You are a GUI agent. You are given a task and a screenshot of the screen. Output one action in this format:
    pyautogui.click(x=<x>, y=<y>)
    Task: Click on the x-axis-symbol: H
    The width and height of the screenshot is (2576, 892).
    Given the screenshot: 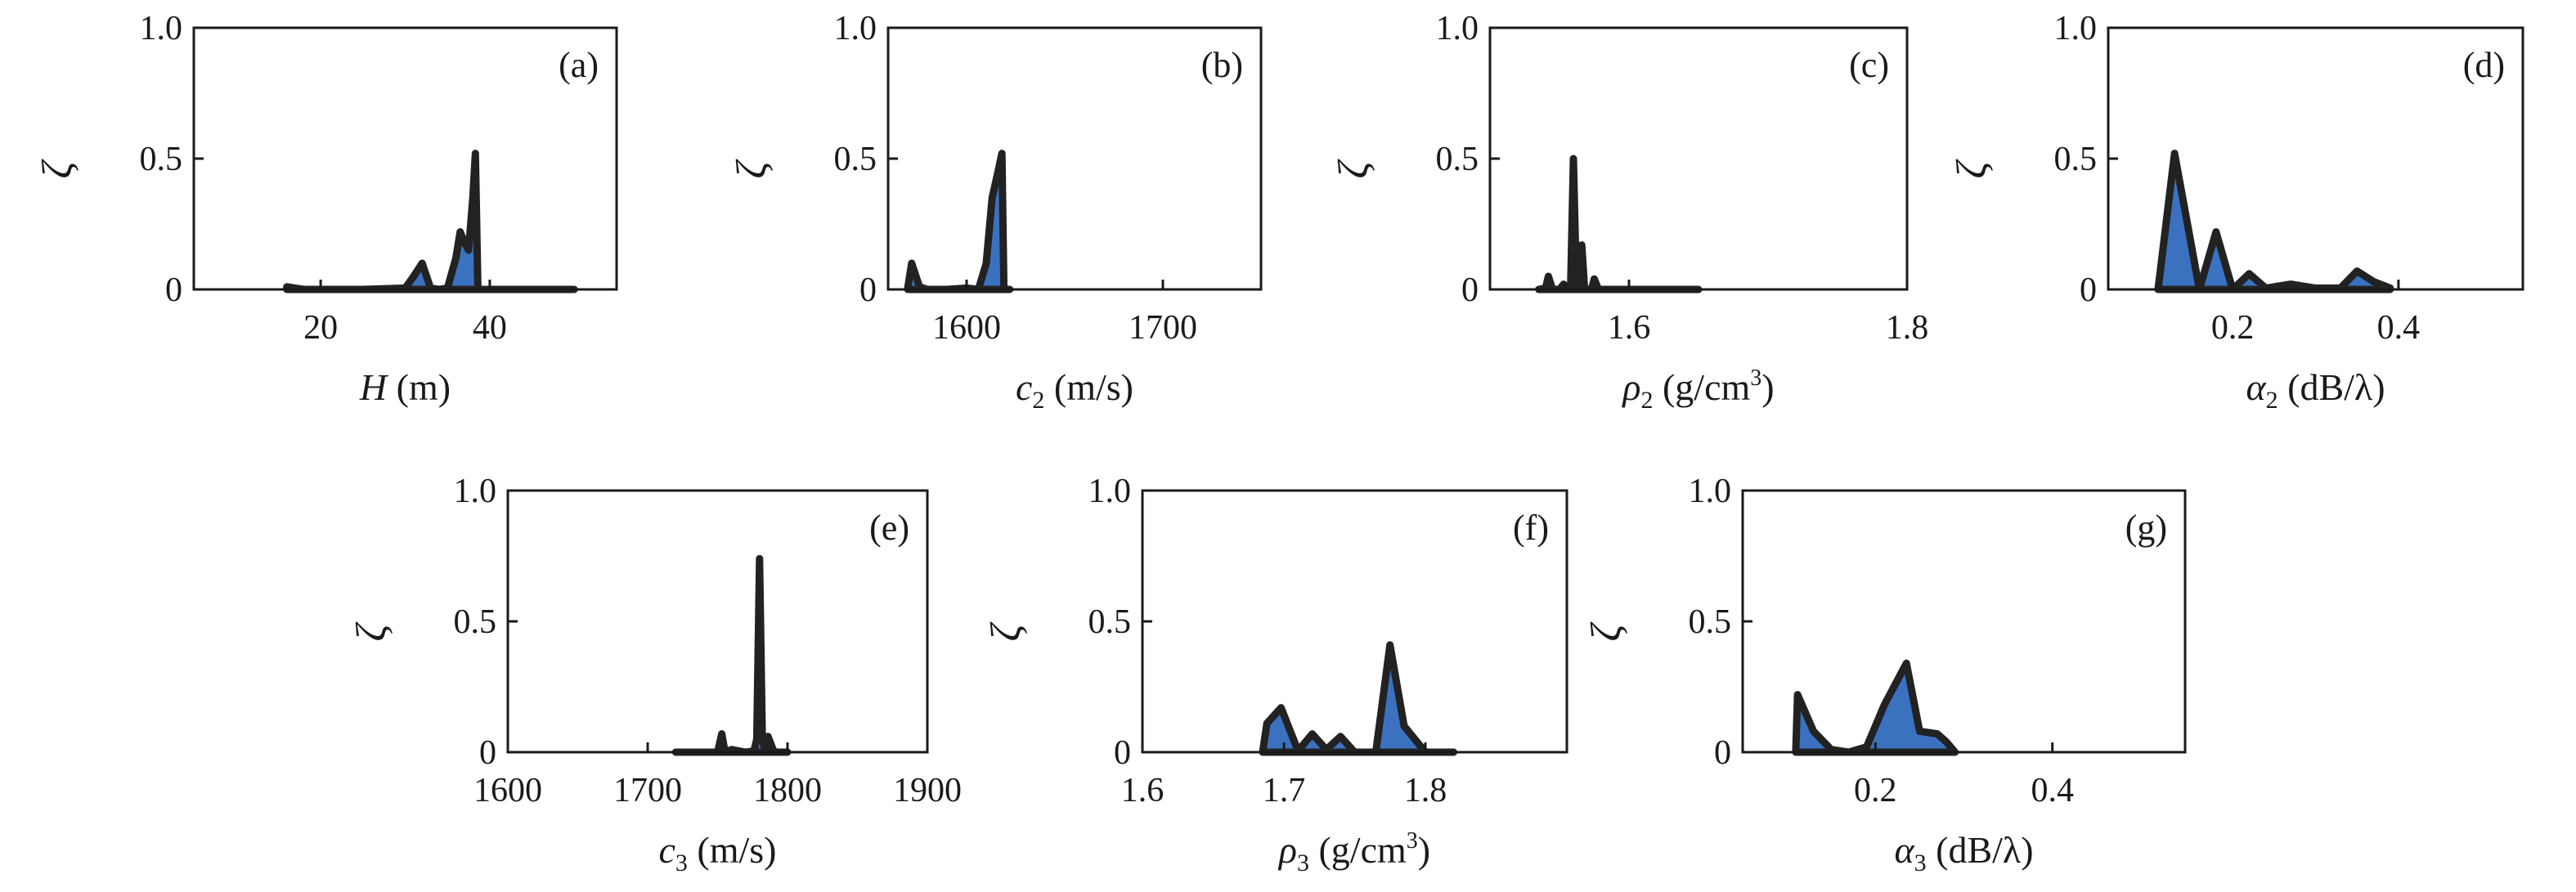 What is the action you would take?
    pyautogui.click(x=374, y=387)
    